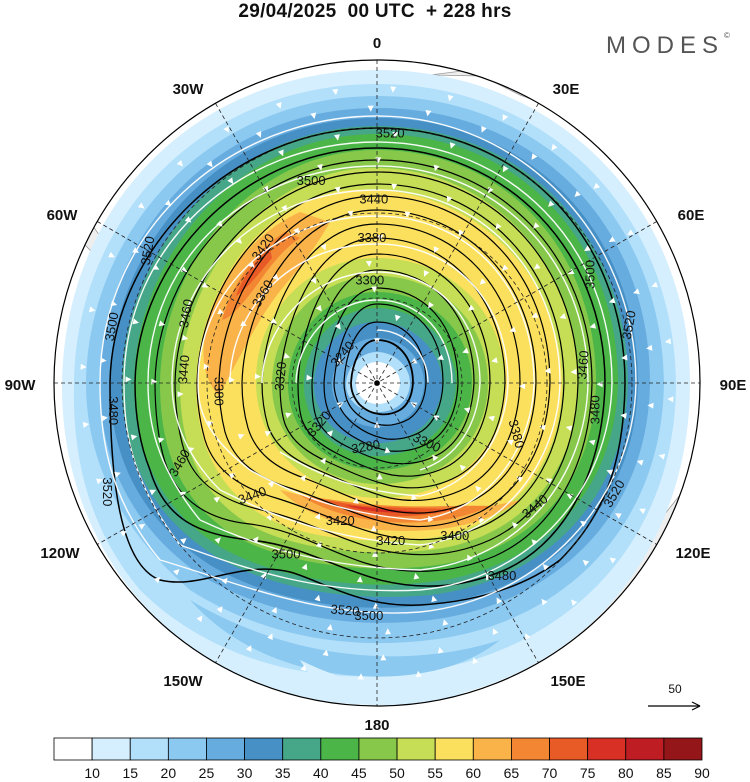 The height and width of the screenshot is (782, 750). Describe the element at coordinates (169, 773) in the screenshot. I see `colorbar-tick-label: 20` at that location.